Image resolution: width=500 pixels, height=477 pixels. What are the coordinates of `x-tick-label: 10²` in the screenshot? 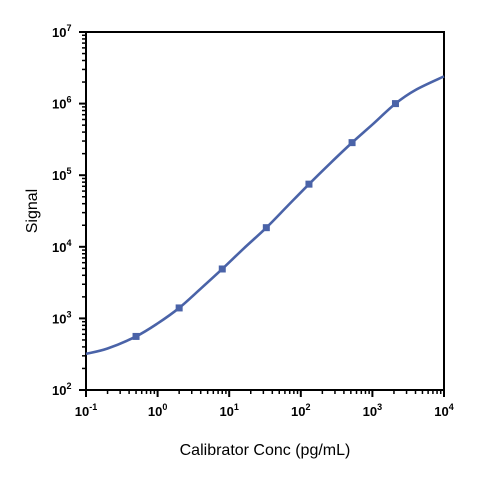 It's located at (300, 410).